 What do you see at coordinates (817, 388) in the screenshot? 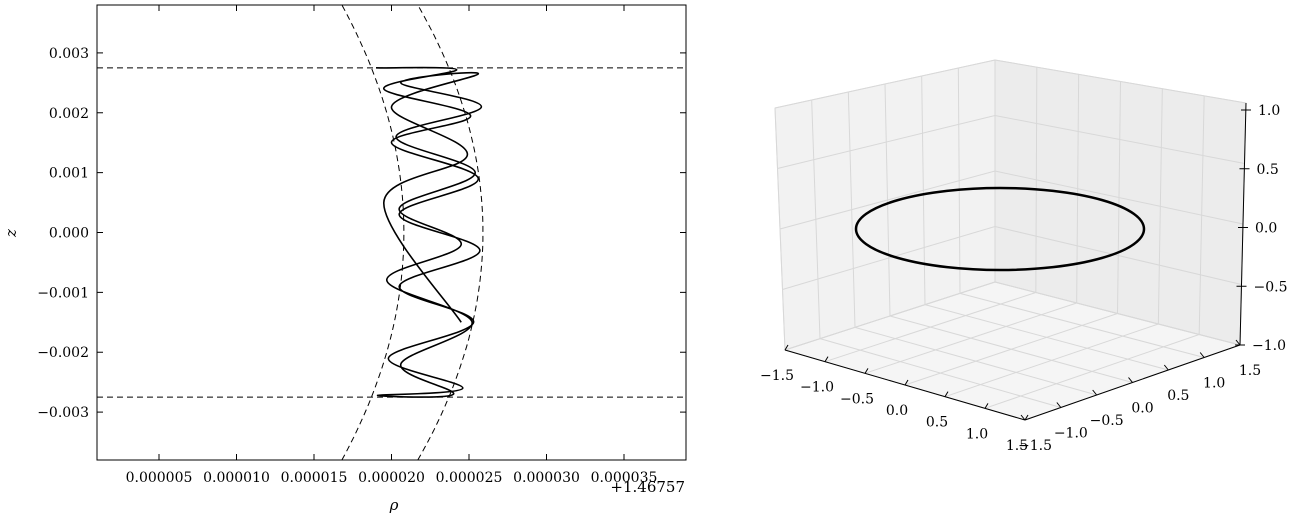
I see `x3d-tick-label: −1.0` at bounding box center [817, 388].